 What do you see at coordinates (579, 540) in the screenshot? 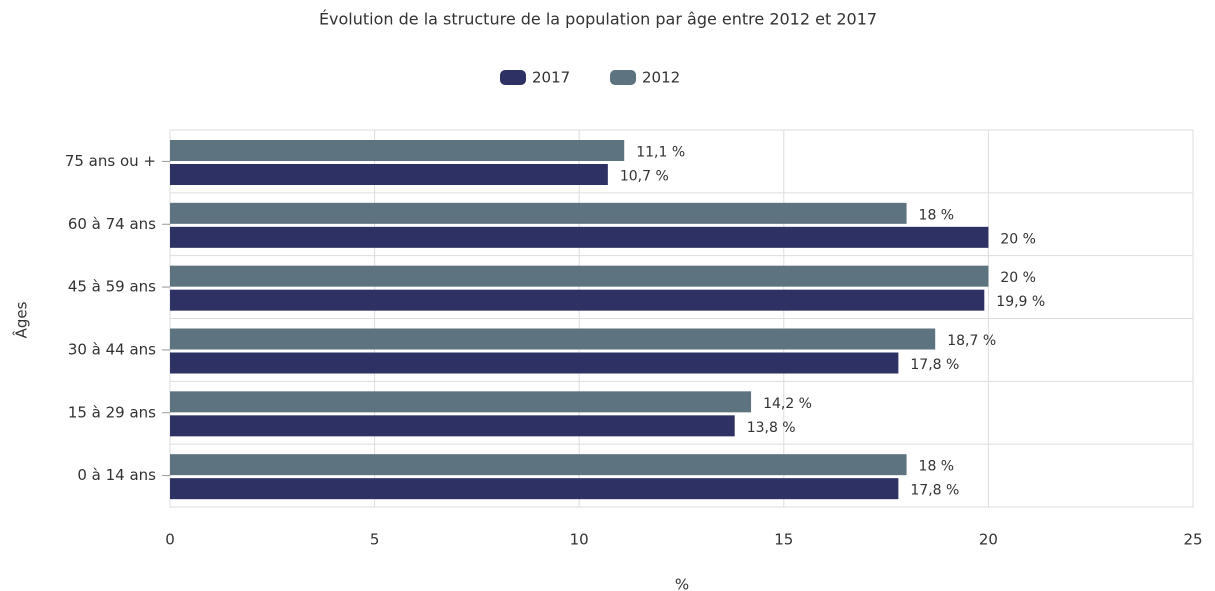
I see `x-tick-label: 10` at bounding box center [579, 540].